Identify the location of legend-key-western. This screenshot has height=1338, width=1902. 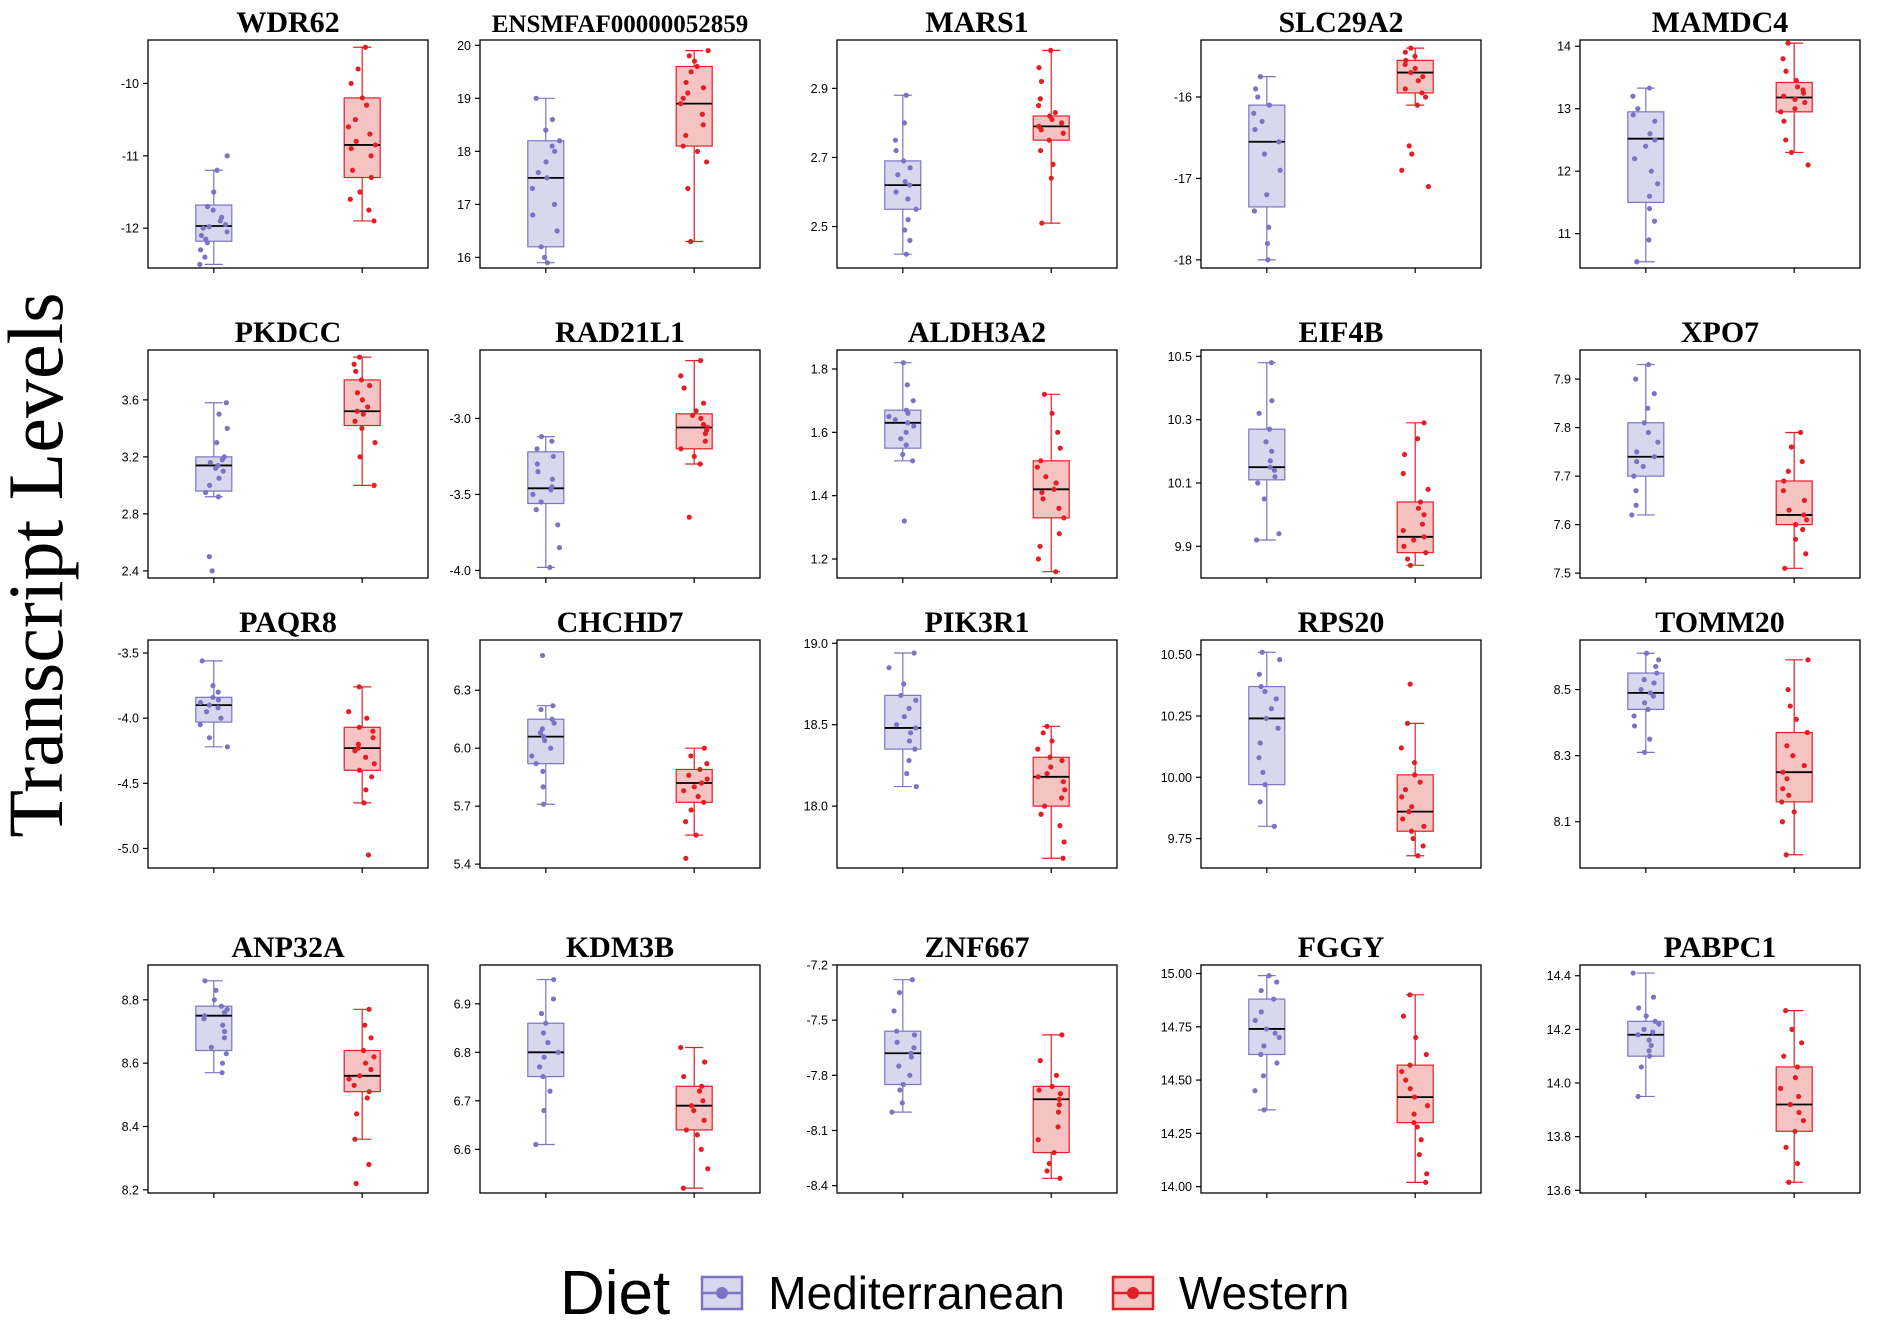
(1133, 1293).